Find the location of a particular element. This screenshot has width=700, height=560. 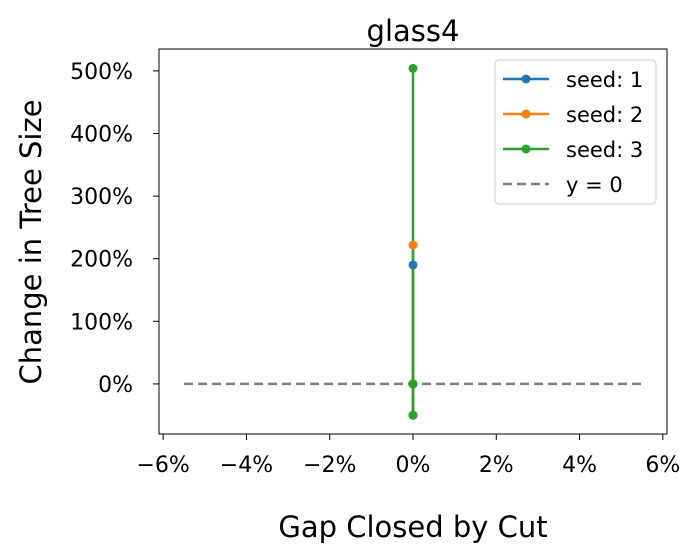

series-2-point is located at coordinates (413, 245).